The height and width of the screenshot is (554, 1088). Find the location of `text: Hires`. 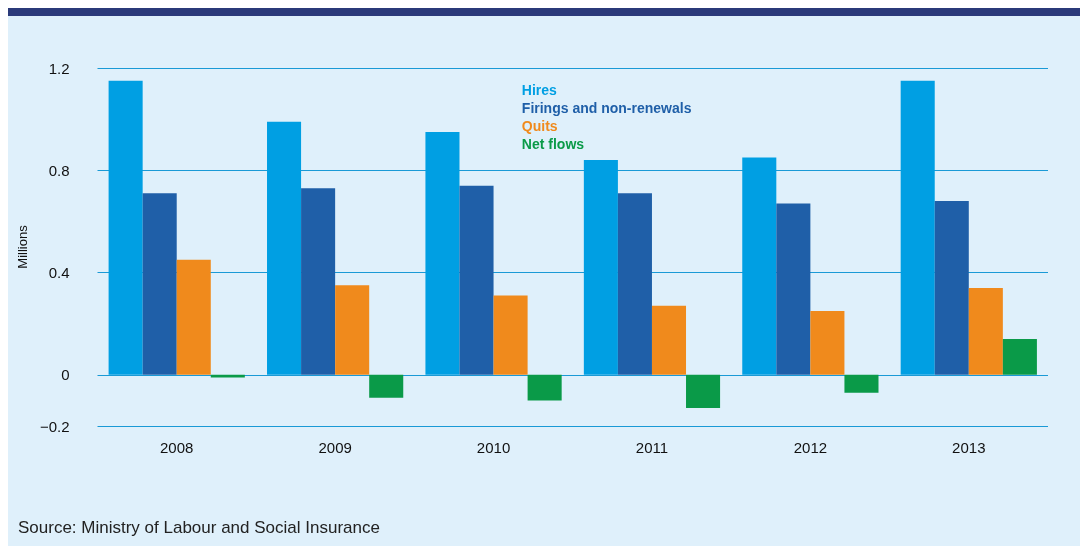

text: Hires is located at coordinates (539, 90).